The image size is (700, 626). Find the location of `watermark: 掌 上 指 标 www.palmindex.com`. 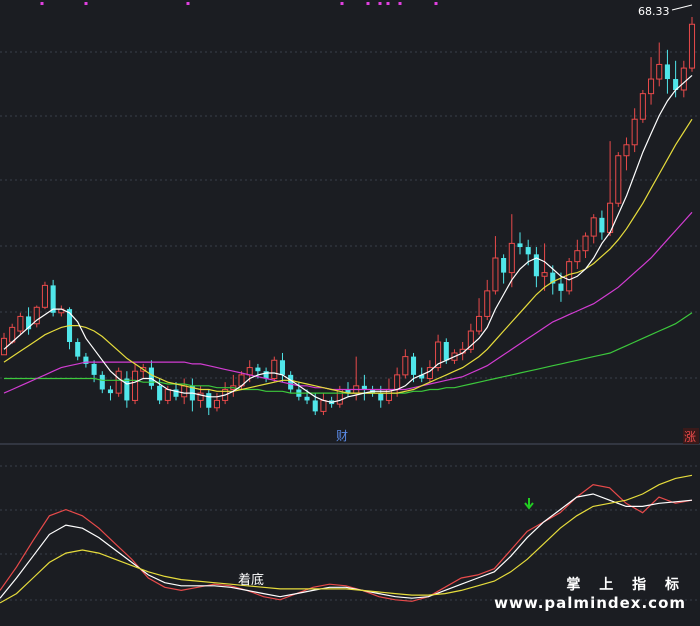

watermark: 掌 上 指 标 www.palmindex.com is located at coordinates (590, 593).